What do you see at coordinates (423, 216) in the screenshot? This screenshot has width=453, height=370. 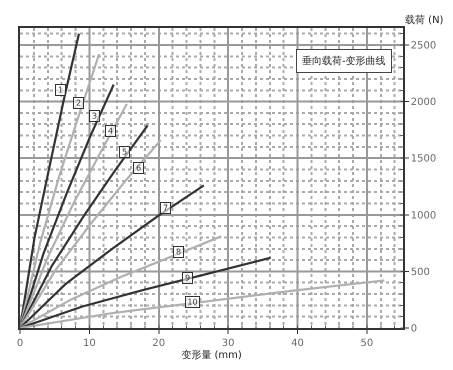 I see `y-tick-label: 1000` at bounding box center [423, 216].